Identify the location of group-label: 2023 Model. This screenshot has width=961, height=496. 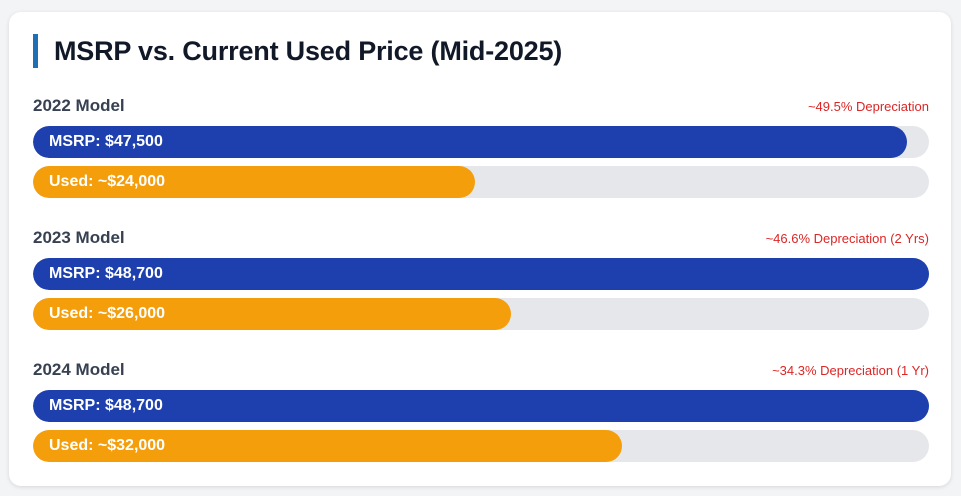
(79, 237).